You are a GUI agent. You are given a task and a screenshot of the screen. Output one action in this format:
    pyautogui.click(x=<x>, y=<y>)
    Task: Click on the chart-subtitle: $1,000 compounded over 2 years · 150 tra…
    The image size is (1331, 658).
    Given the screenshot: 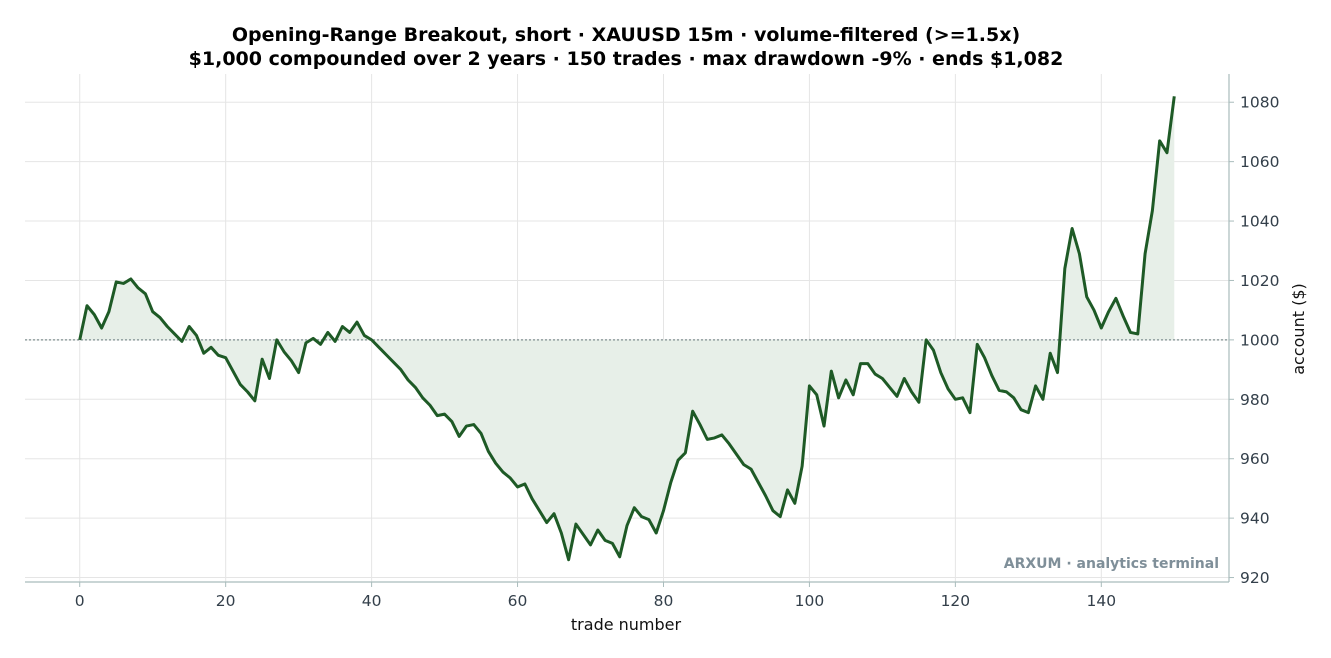 What is the action you would take?
    pyautogui.click(x=626, y=59)
    